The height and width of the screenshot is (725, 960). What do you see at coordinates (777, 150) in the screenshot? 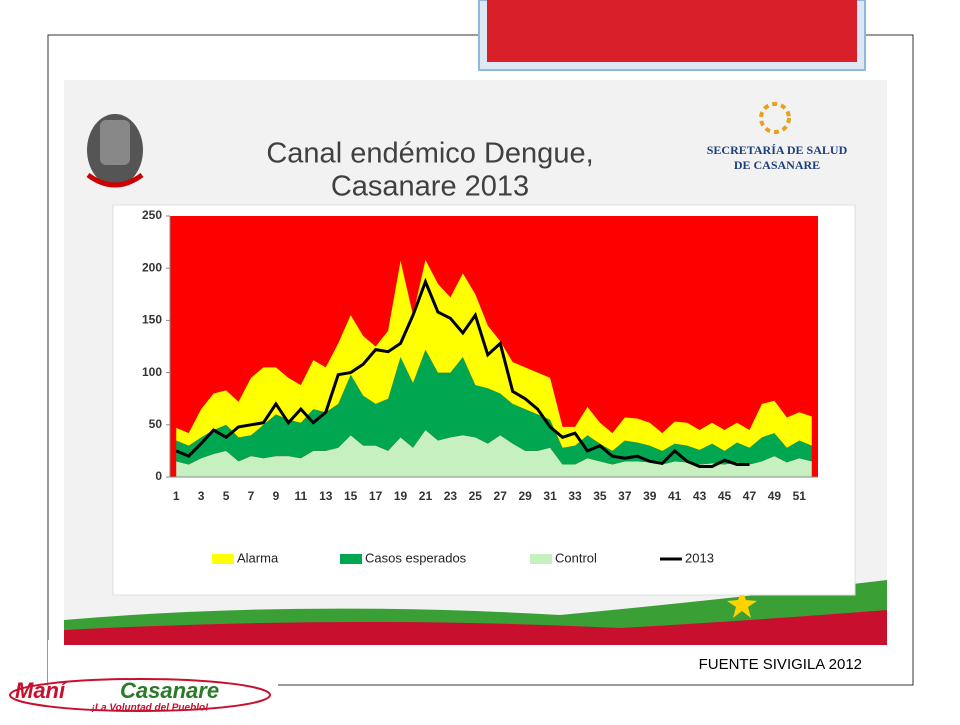
I see `logo-text: SECRETARÍA DE SALUD` at bounding box center [777, 150].